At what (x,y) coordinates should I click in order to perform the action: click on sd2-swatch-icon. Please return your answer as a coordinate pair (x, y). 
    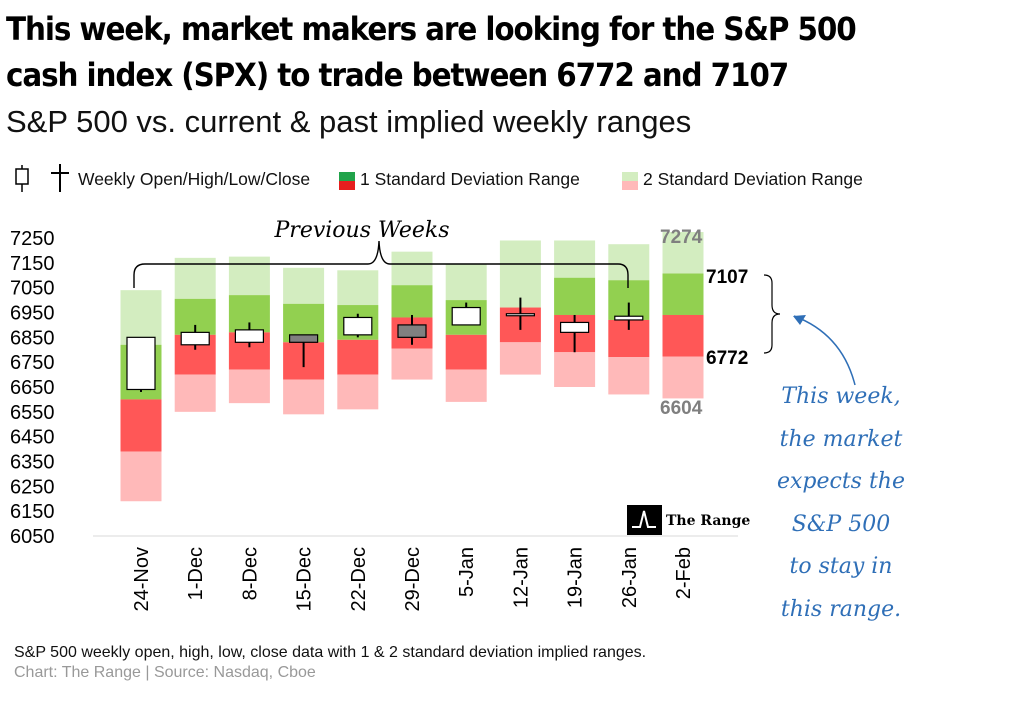
    Looking at the image, I should click on (630, 181).